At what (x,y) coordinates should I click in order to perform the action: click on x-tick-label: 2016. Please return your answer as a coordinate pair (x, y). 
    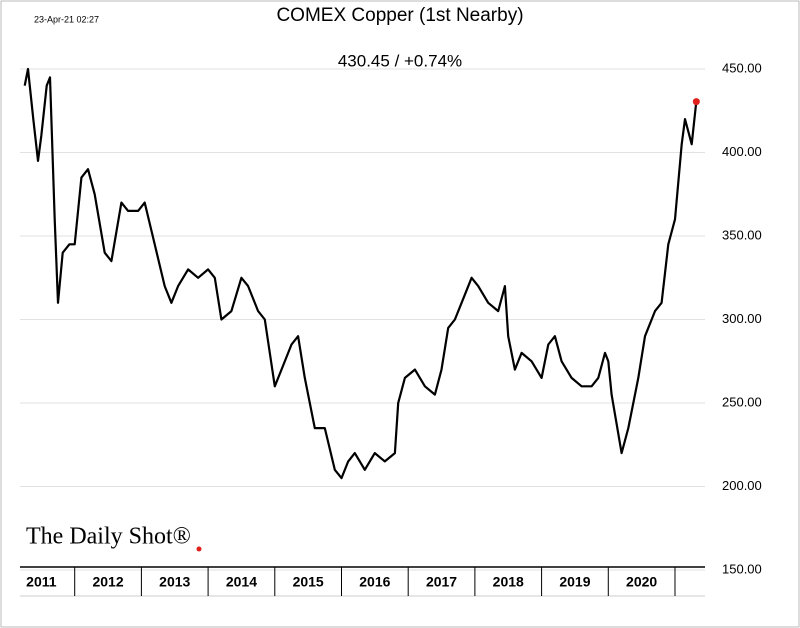
    Looking at the image, I should click on (374, 582).